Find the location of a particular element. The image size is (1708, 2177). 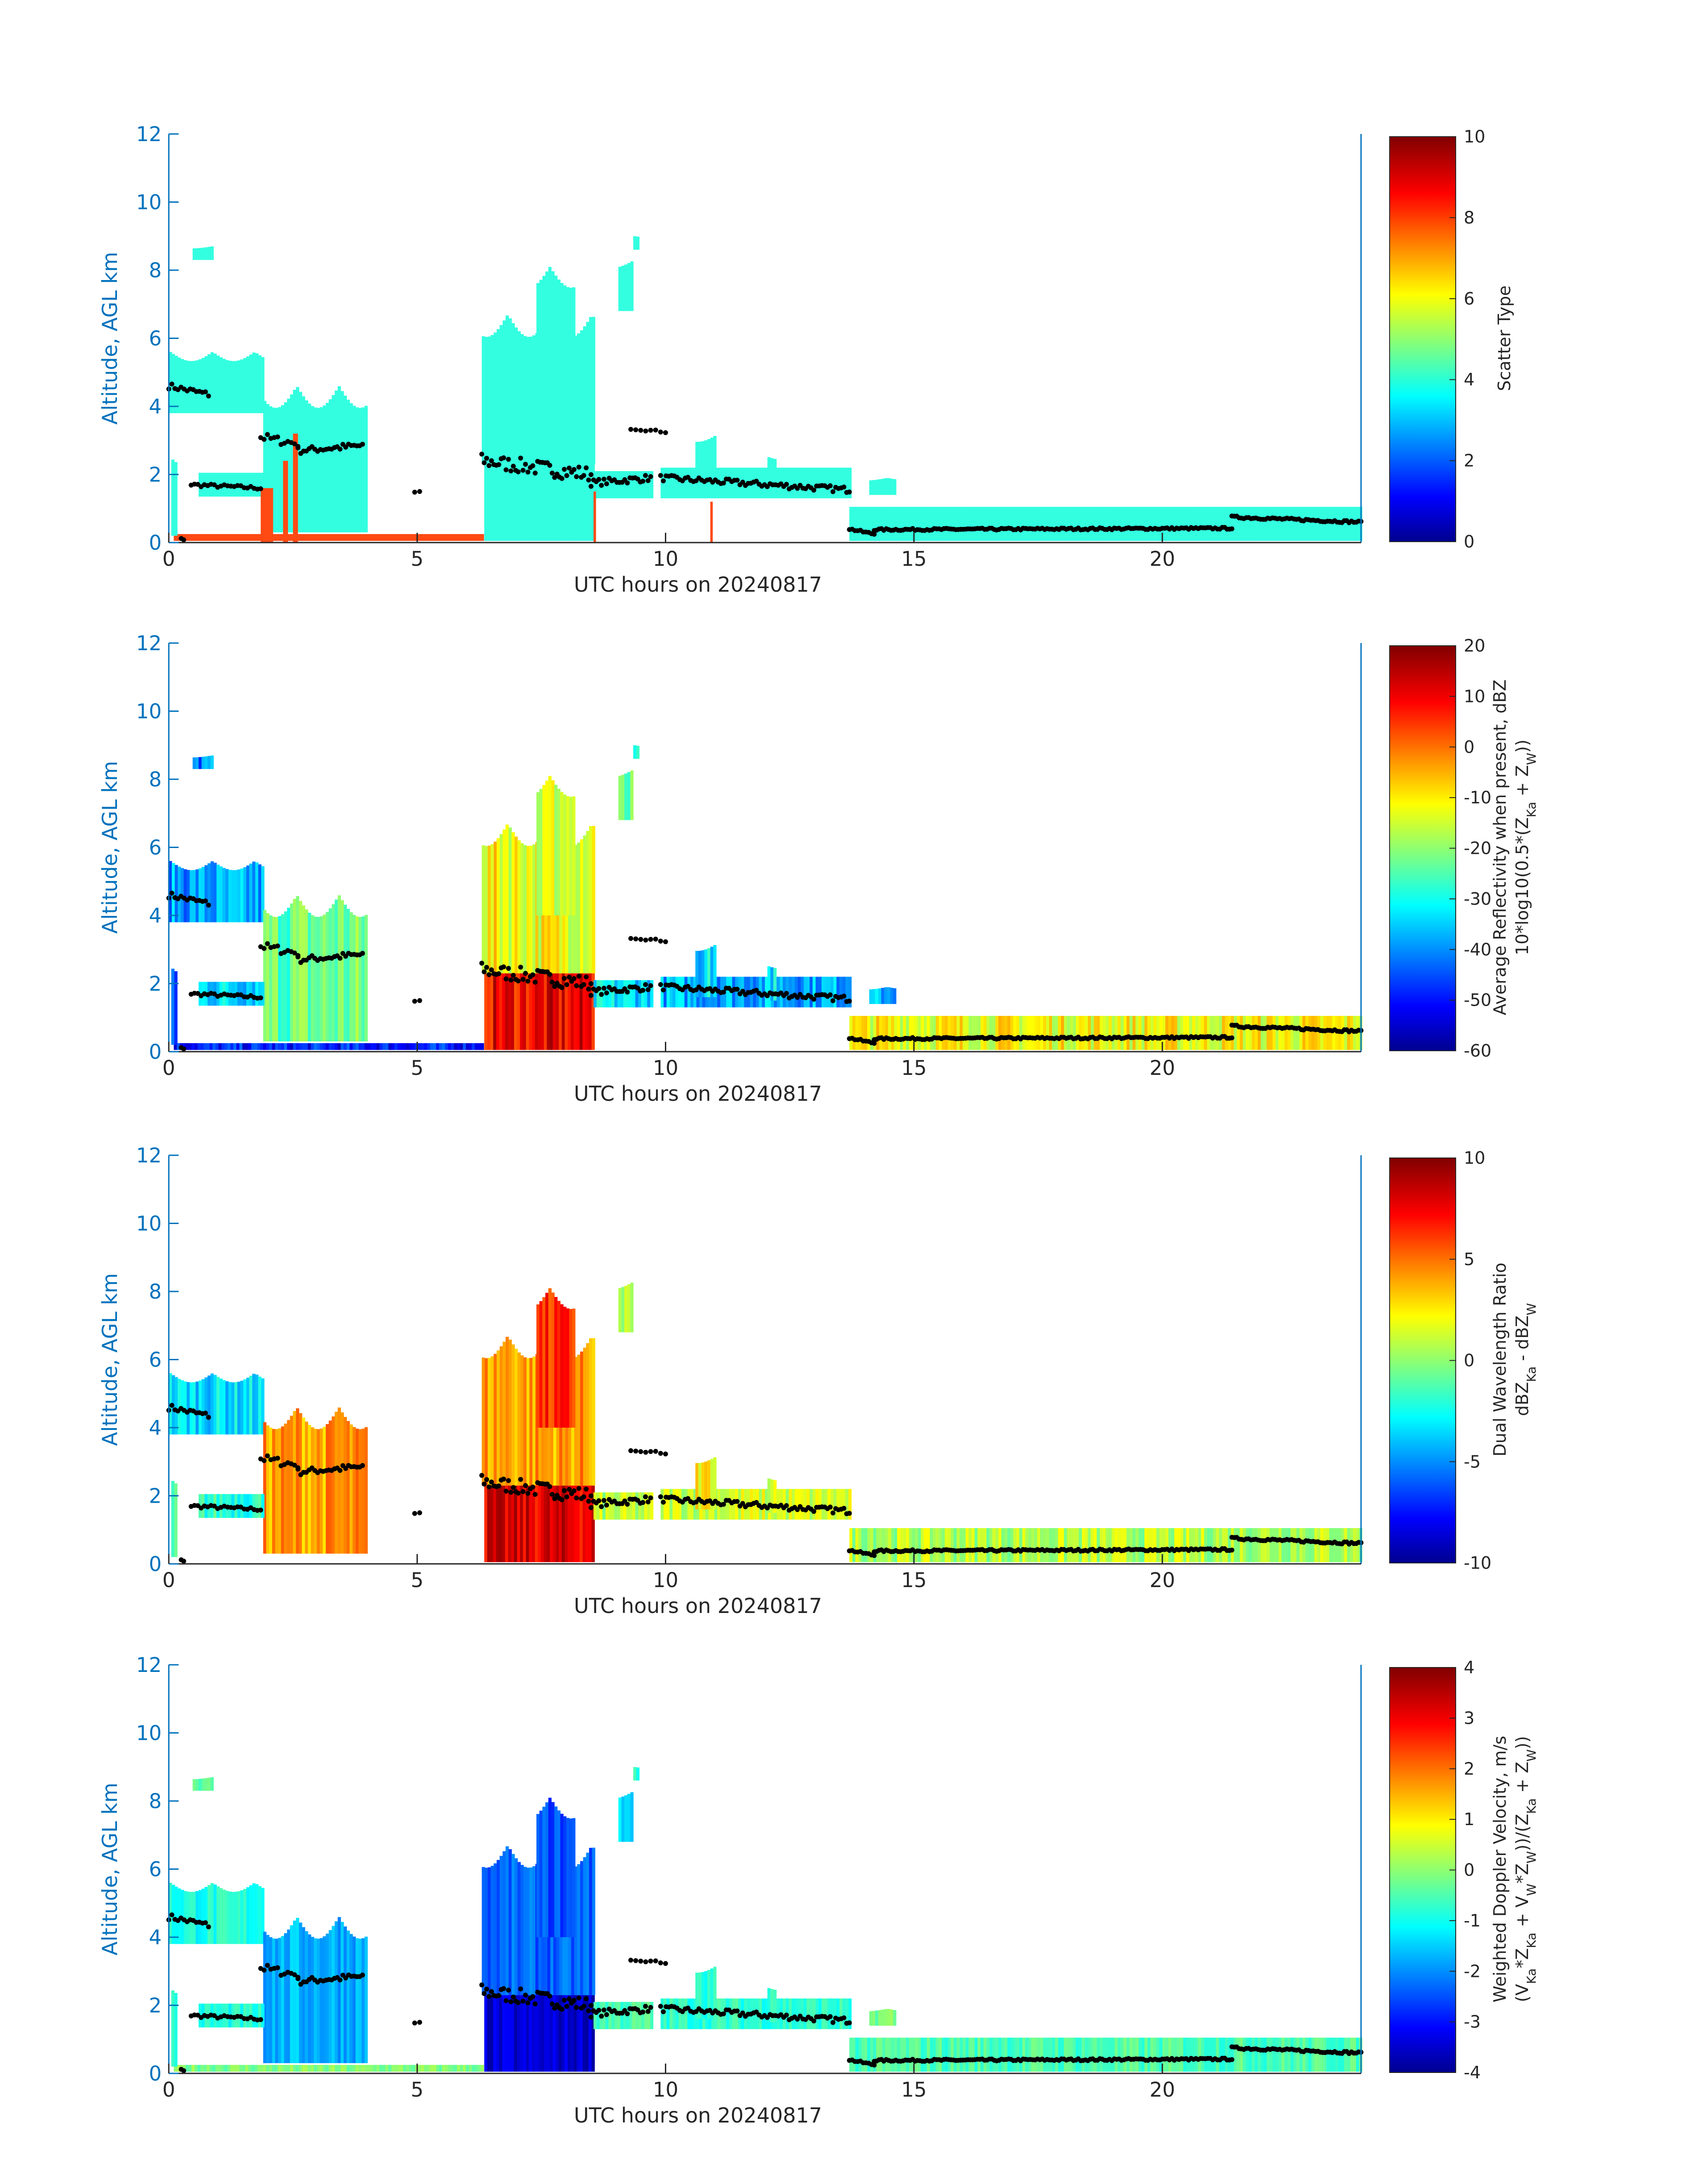

y-axis-label: Altitude, AGL km is located at coordinates (110, 1869).